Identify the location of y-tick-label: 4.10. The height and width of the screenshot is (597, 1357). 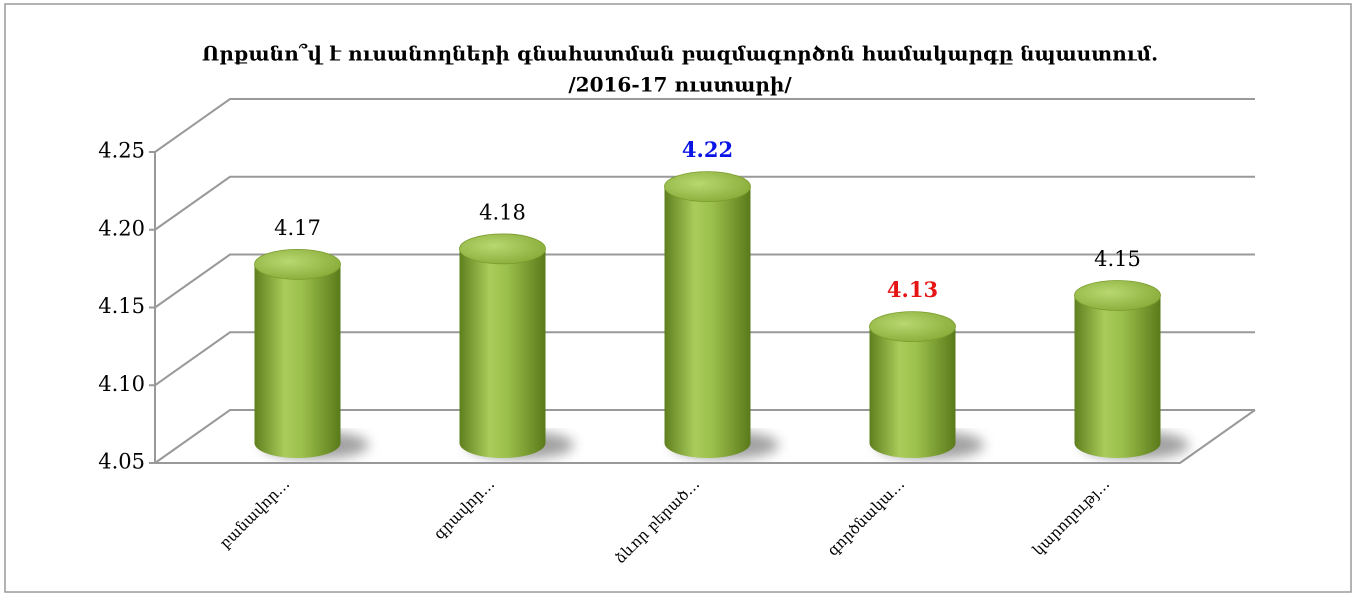
(121, 384).